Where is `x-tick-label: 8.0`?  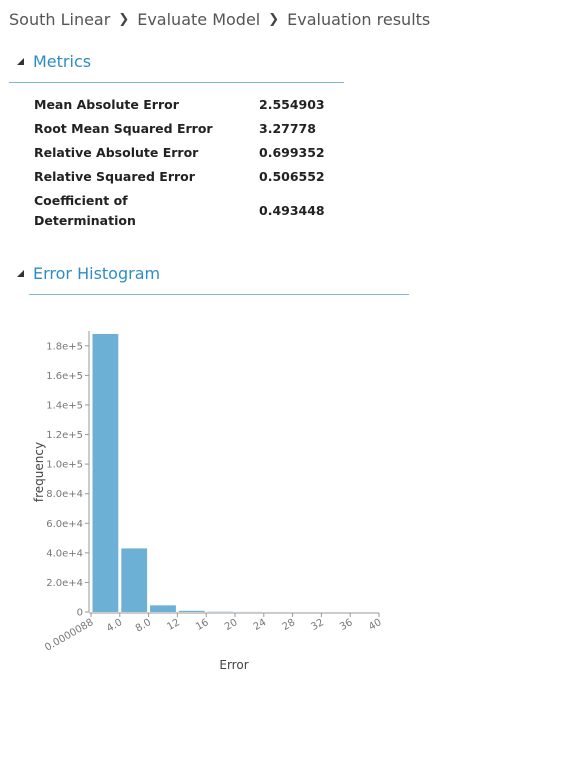 x-tick-label: 8.0 is located at coordinates (143, 625).